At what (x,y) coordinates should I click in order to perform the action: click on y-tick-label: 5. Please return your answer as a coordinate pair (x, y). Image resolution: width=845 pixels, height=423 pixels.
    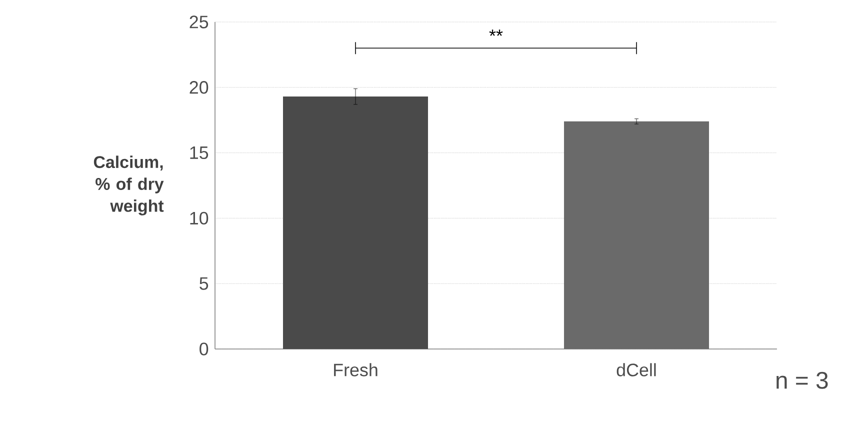
    Looking at the image, I should click on (204, 283).